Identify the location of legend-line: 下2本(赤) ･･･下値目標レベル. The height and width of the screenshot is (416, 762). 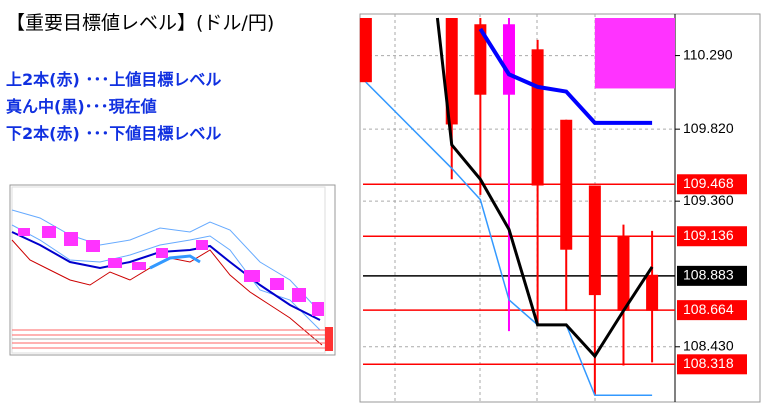
(114, 133).